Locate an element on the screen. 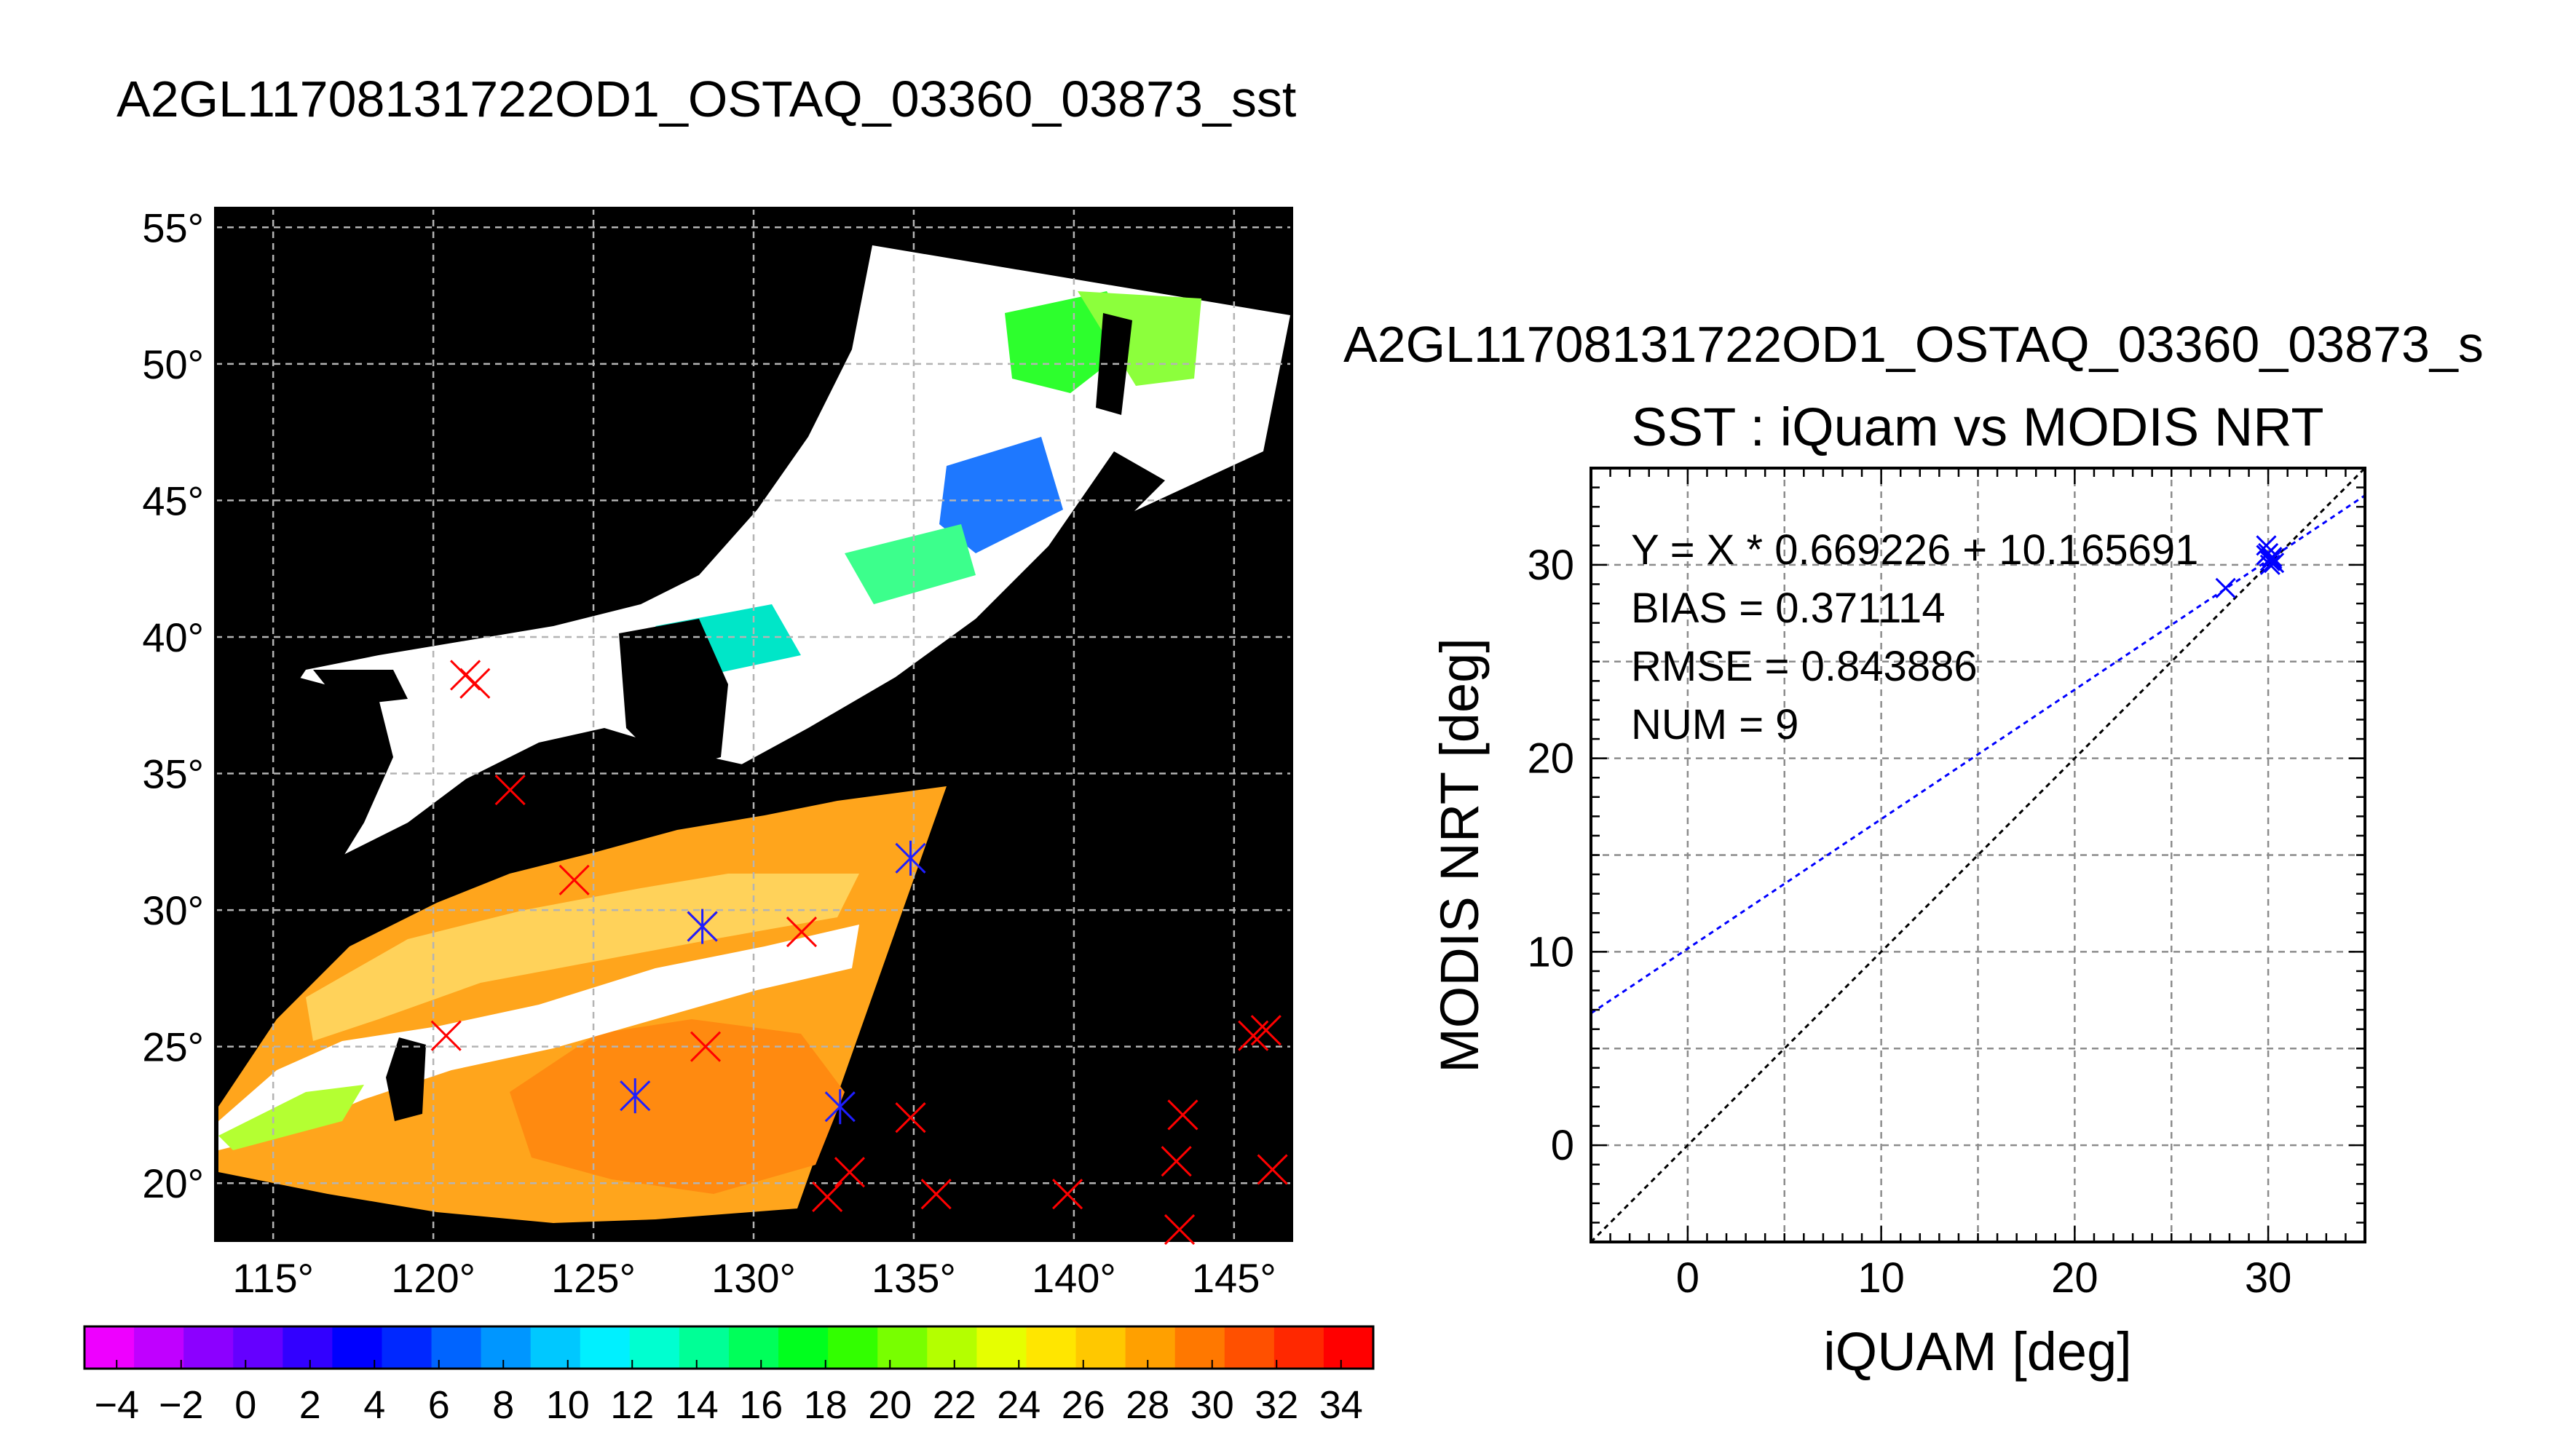 This screenshot has width=2555, height=1456. colorbar-label: 10 is located at coordinates (568, 1405).